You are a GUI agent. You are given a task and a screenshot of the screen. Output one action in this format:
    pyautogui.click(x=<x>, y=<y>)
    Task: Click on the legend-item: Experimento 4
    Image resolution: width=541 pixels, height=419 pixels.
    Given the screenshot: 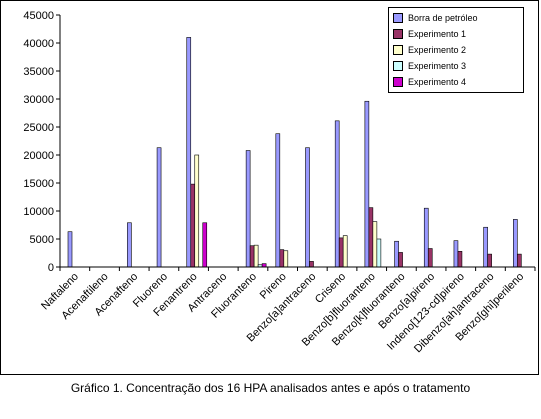 What is the action you would take?
    pyautogui.click(x=456, y=82)
    